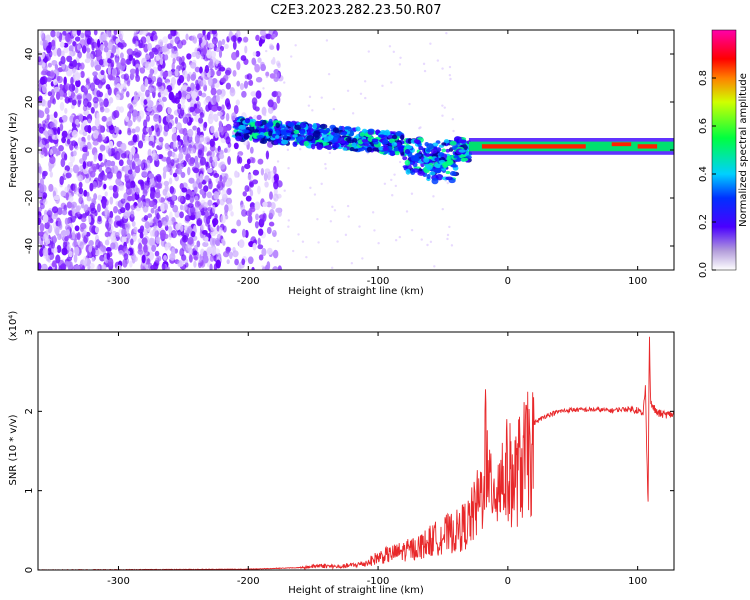 This screenshot has width=750, height=600. What do you see at coordinates (703, 270) in the screenshot?
I see `colorbar-tick-label: 0.0` at bounding box center [703, 270].